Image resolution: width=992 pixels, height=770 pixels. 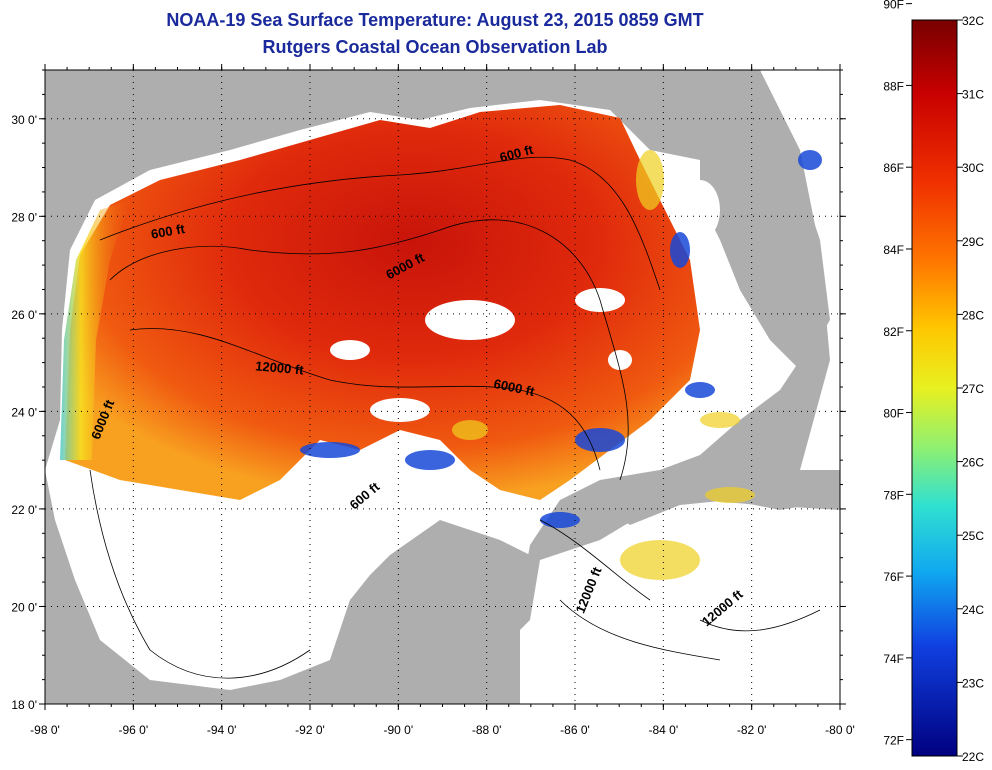 I want to click on yucatan-land, so click(x=435, y=612).